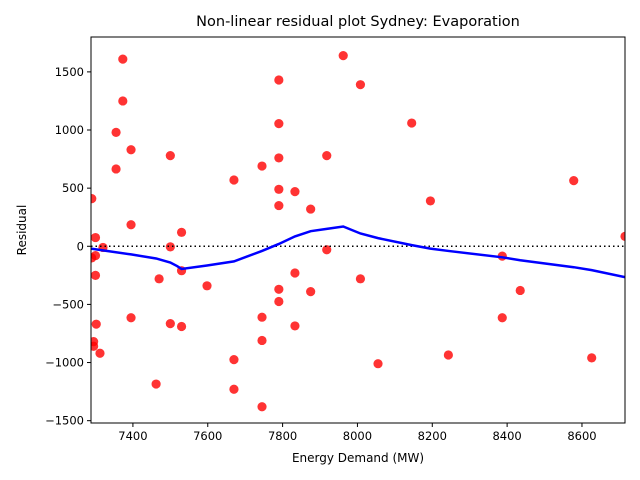  I want to click on y-tick-label: −1500, so click(64, 421).